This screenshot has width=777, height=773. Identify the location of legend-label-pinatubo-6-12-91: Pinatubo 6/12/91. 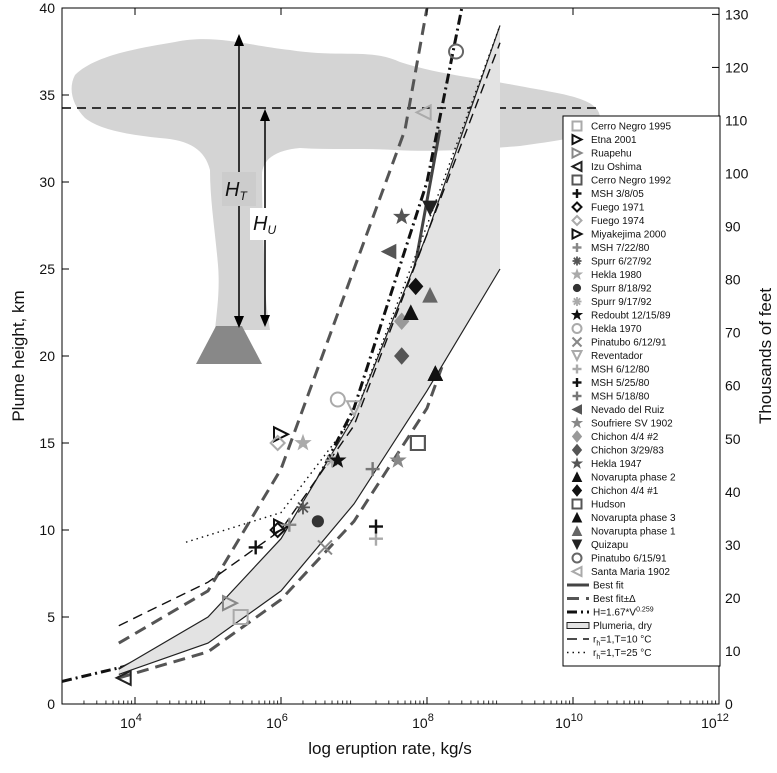
(629, 343).